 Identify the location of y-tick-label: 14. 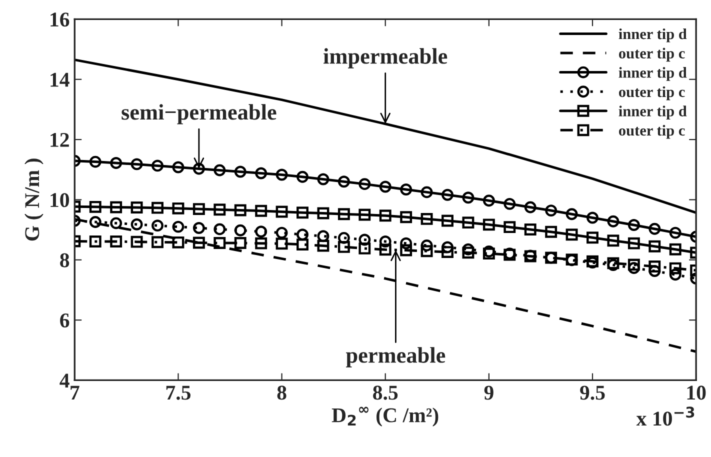
(60, 79).